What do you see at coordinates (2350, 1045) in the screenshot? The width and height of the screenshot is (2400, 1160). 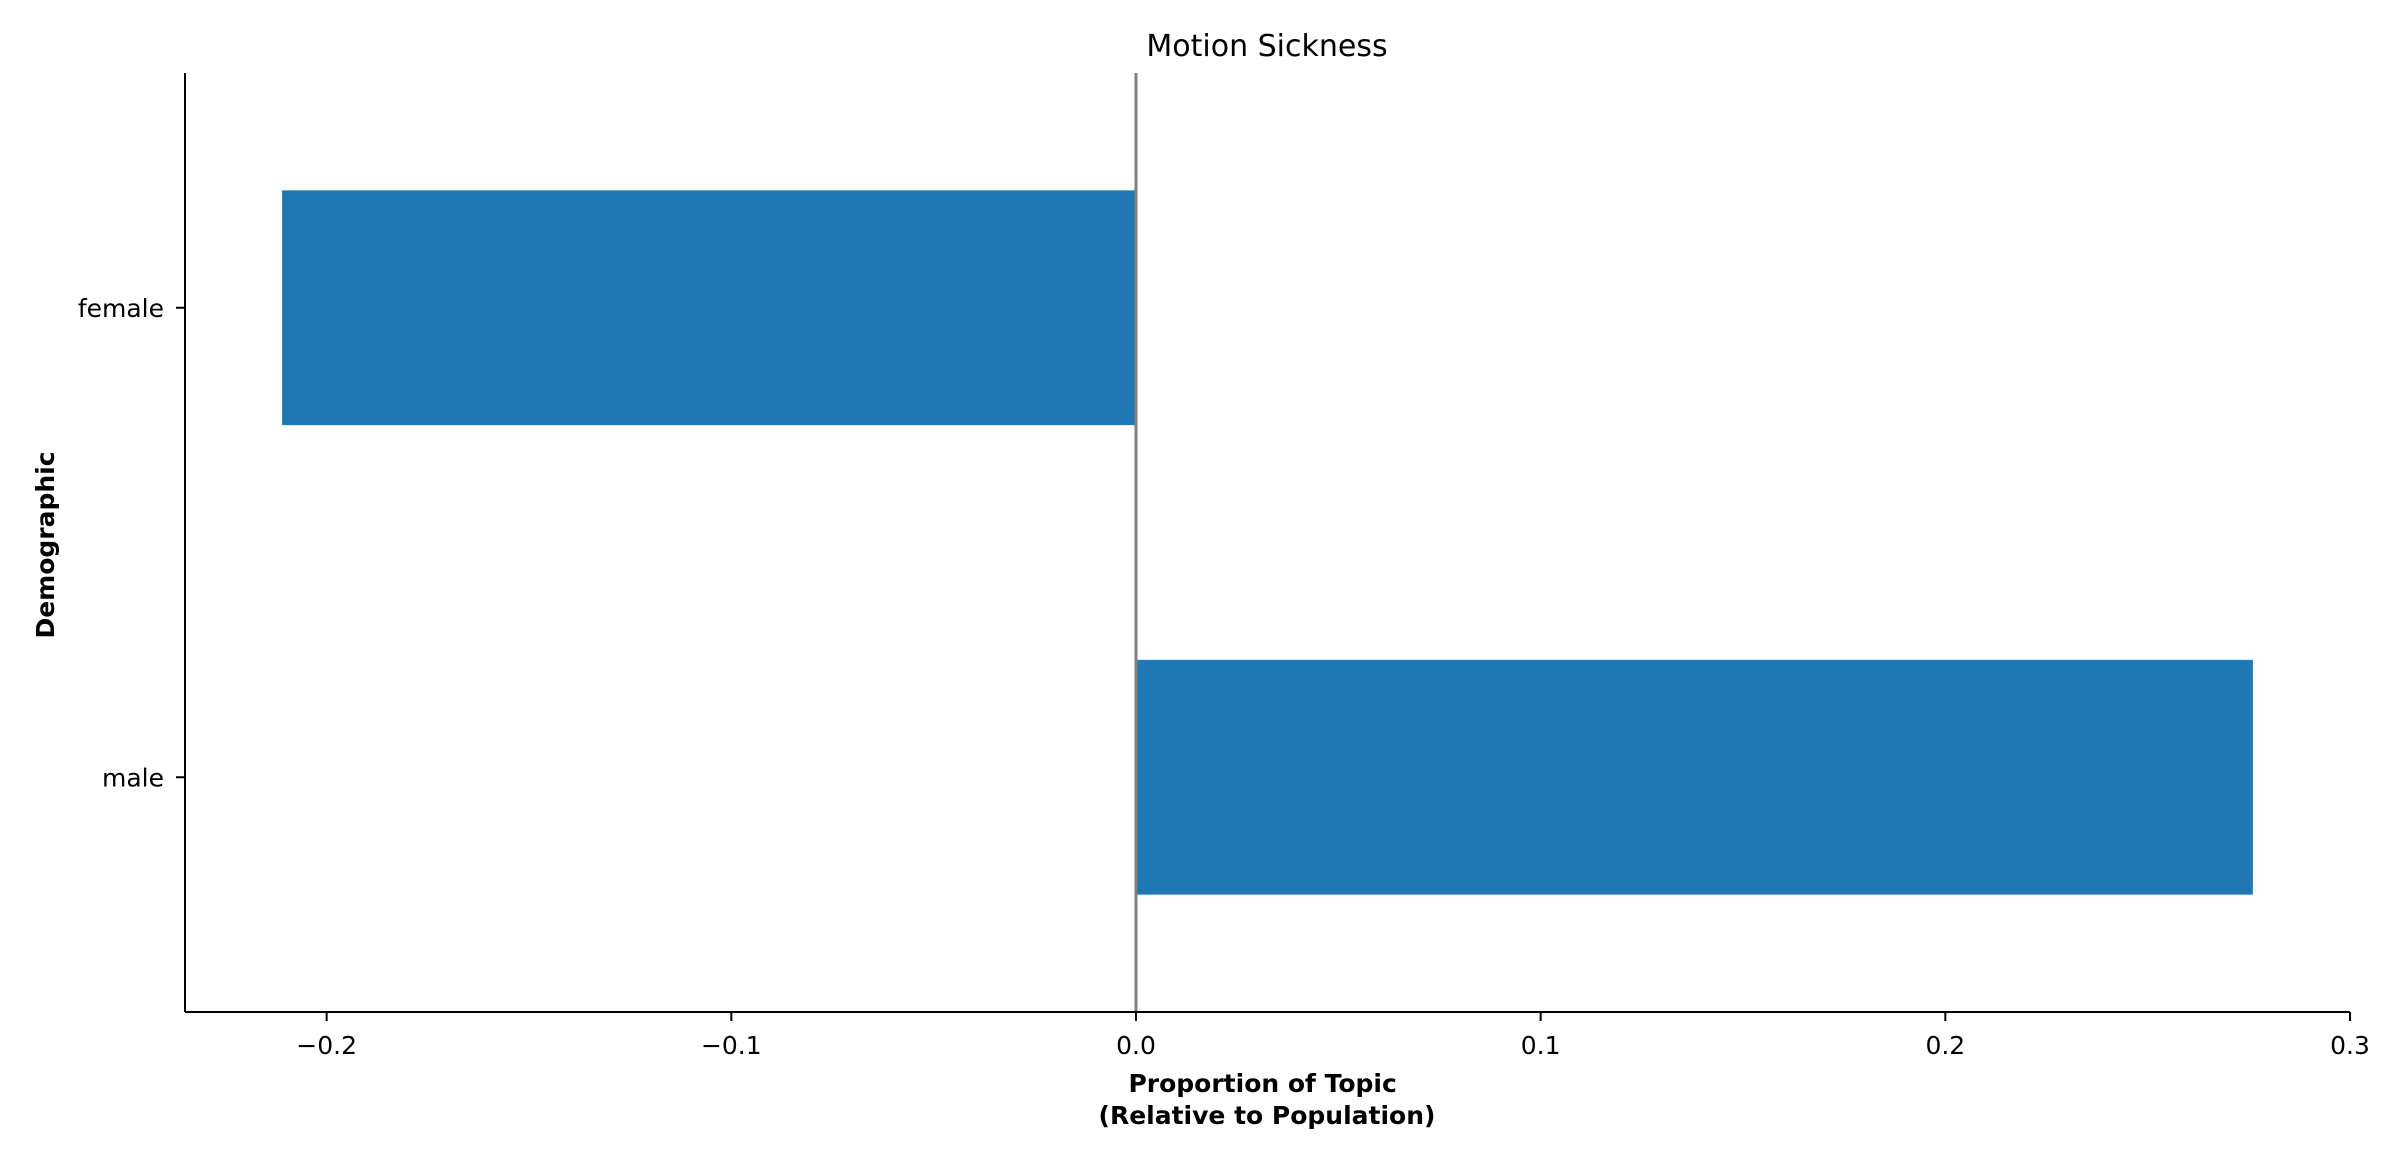 I see `x-tick-label: 0.3` at bounding box center [2350, 1045].